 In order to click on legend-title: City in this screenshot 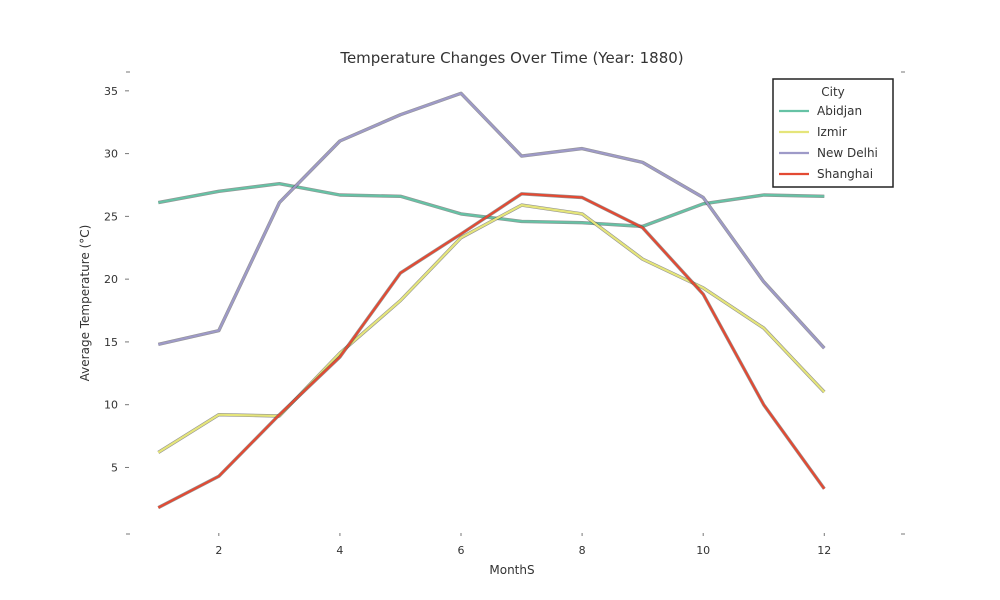, I will do `click(833, 92)`.